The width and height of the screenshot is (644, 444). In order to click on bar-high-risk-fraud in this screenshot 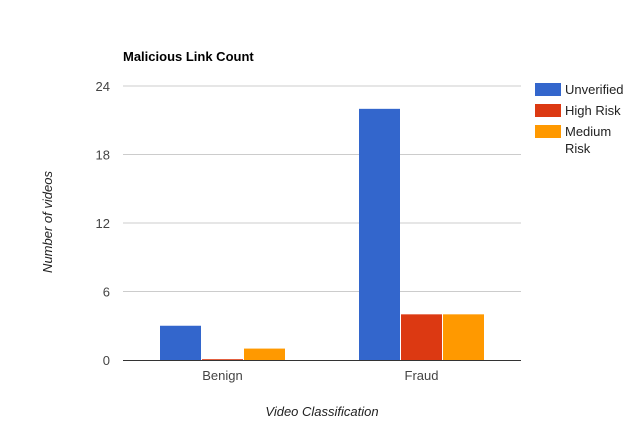, I will do `click(421, 337)`.